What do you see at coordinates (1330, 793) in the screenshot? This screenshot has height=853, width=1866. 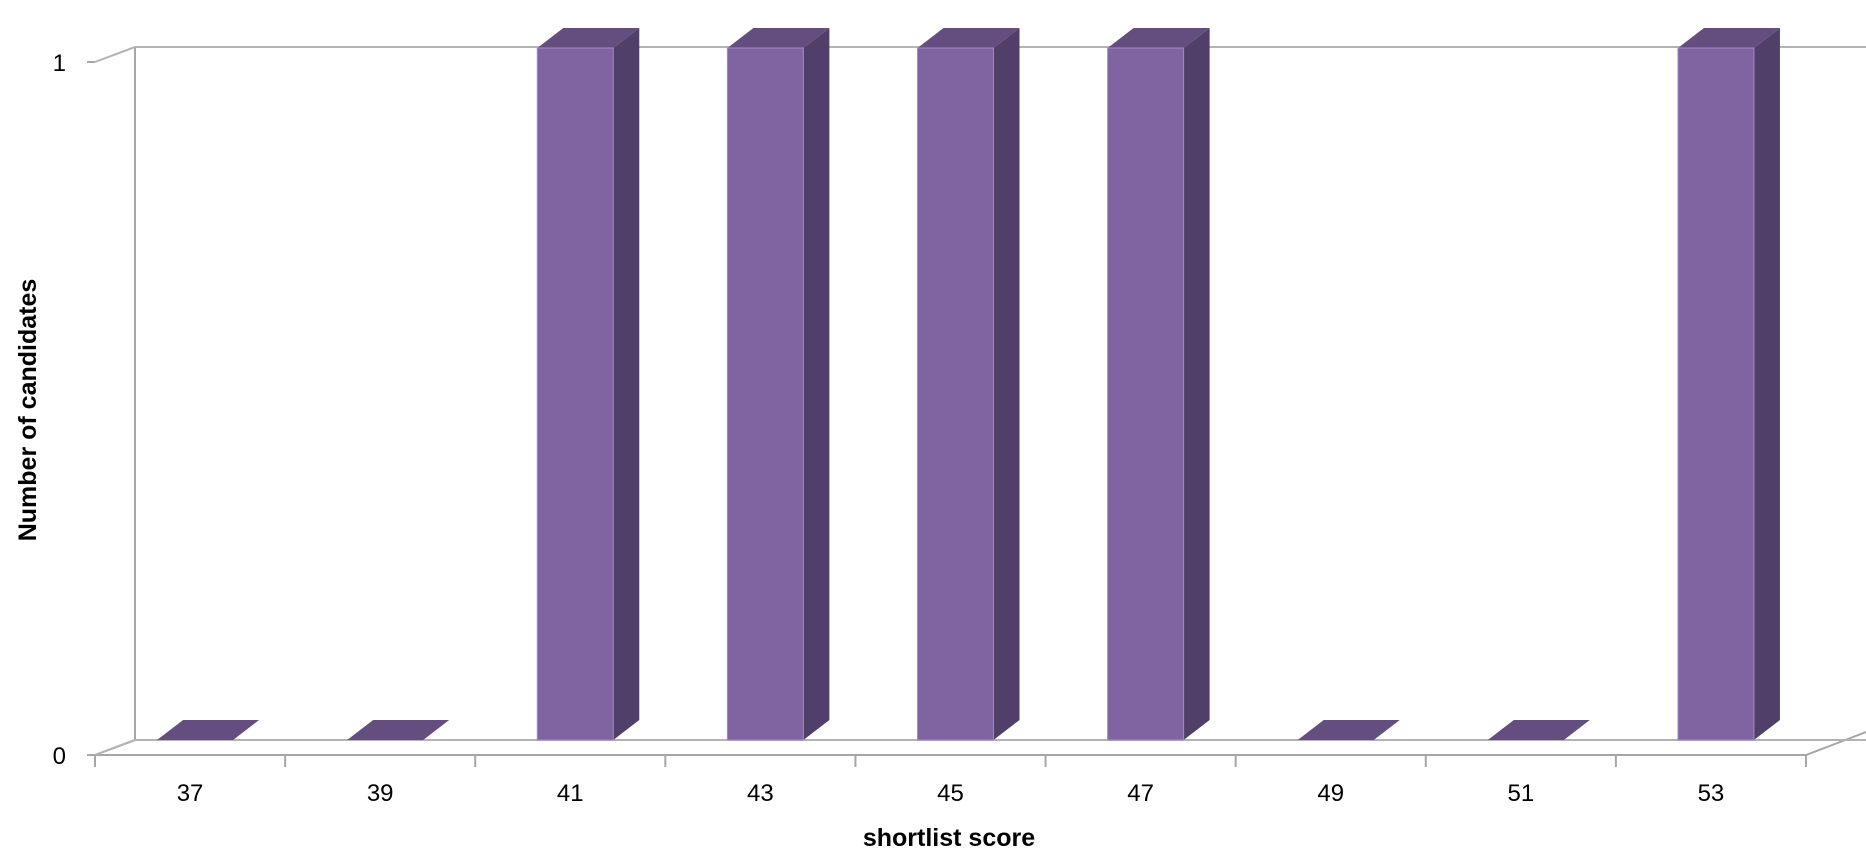 I see `x-tick-label: 49` at bounding box center [1330, 793].